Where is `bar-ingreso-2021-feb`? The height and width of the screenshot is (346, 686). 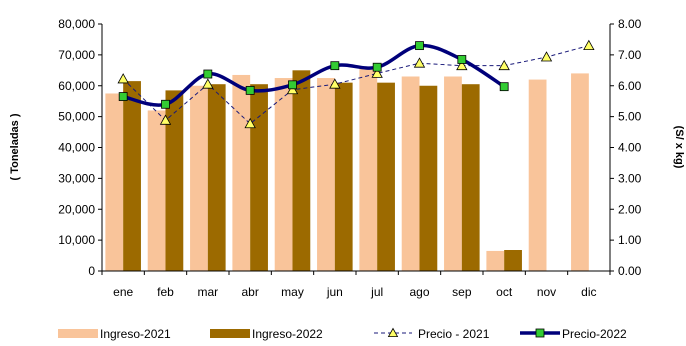
bar-ingreso-2021-feb is located at coordinates (156, 190).